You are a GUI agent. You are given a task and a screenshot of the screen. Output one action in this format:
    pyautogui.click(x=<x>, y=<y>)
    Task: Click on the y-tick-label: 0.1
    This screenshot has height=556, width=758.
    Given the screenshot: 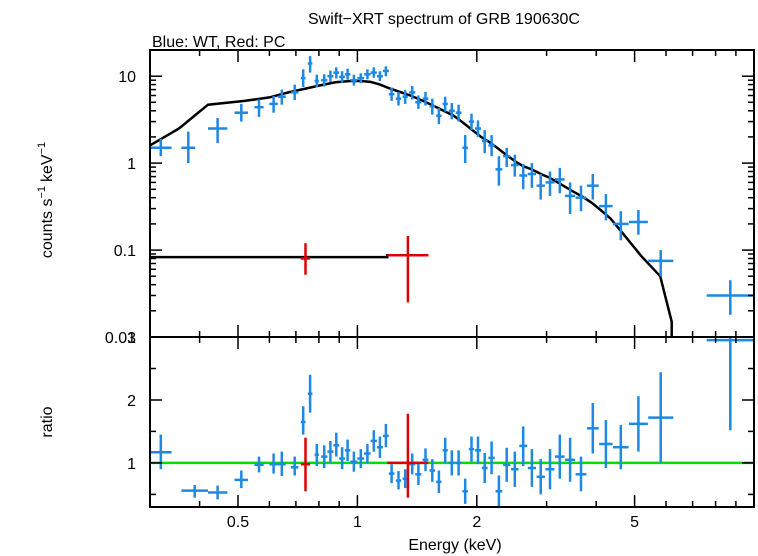 What is the action you would take?
    pyautogui.click(x=125, y=251)
    